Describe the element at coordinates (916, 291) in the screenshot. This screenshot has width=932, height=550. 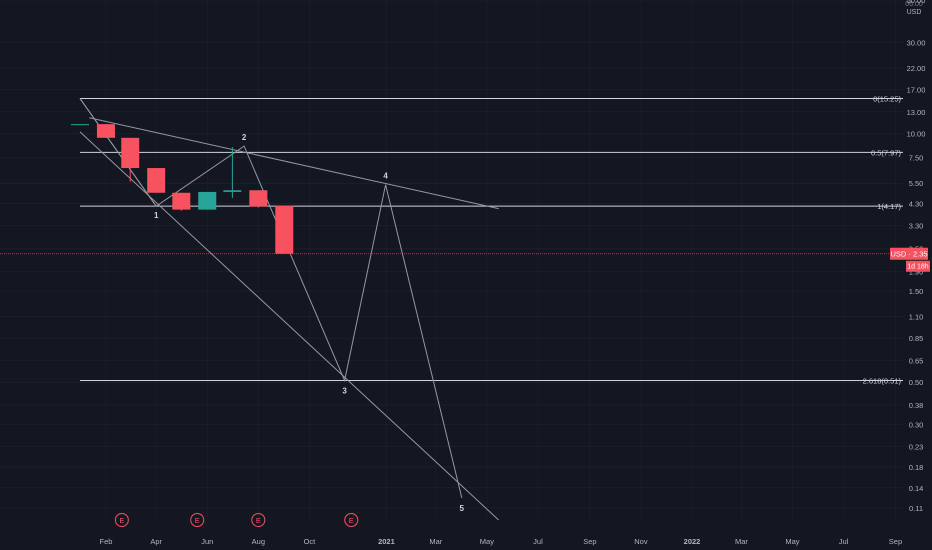
I see `y-tick-label: 1.50` at that location.